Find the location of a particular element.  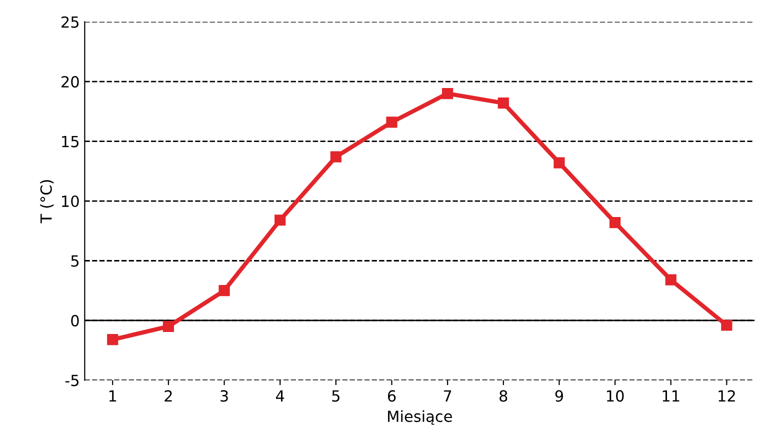

x-tick-label: 6 is located at coordinates (392, 396).